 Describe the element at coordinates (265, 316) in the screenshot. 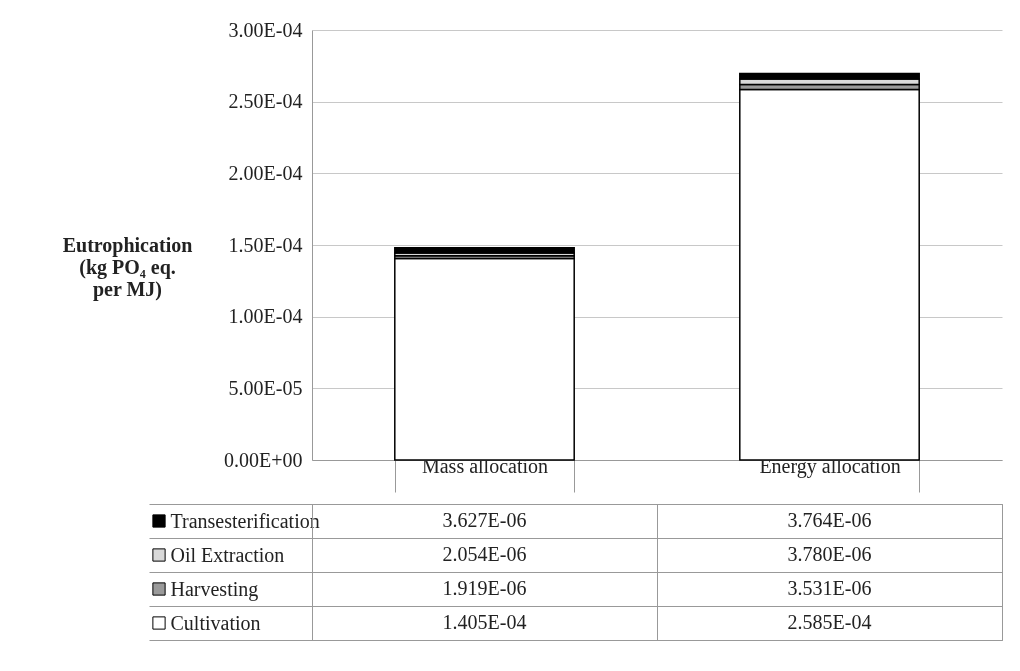

I see `y-tick-label: 1.00E-04` at that location.